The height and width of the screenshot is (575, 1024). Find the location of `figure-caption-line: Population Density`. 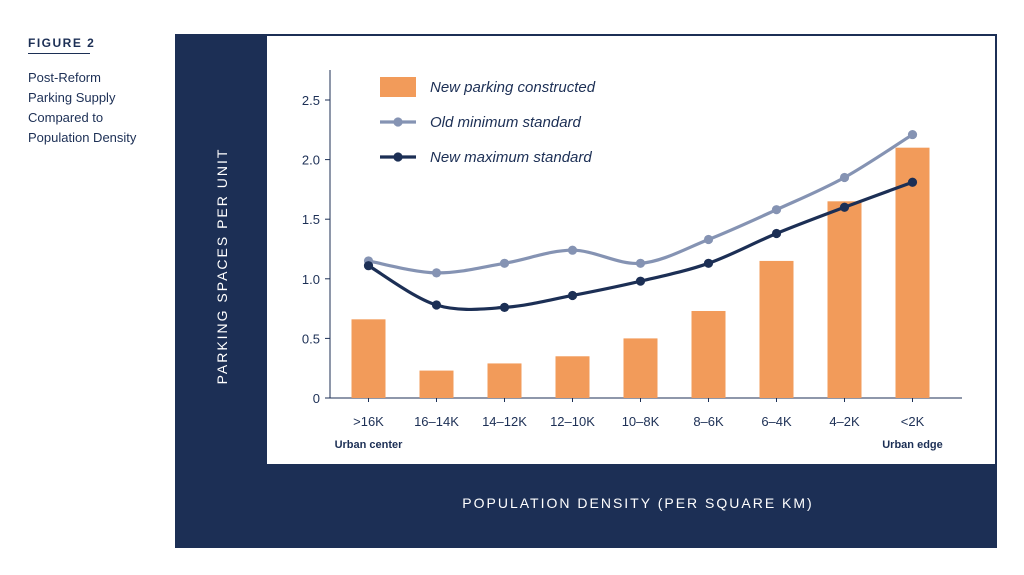

figure-caption-line: Population Density is located at coordinates (82, 137).